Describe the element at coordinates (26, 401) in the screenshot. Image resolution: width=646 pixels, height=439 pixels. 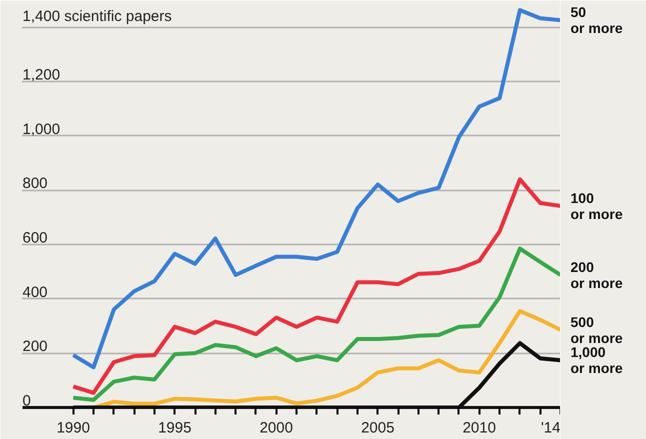
I see `y-tick-label: 0` at that location.